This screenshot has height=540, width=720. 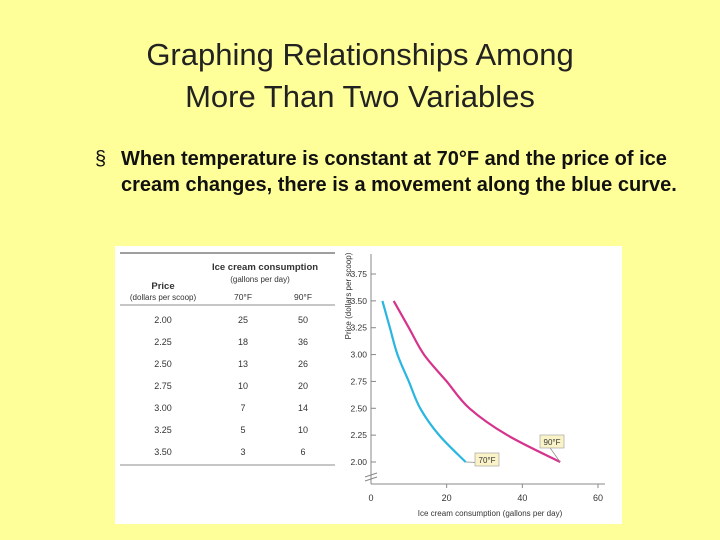 What do you see at coordinates (490, 513) in the screenshot?
I see `x-axis-label: Ice cream consumption (gallons per day)` at bounding box center [490, 513].